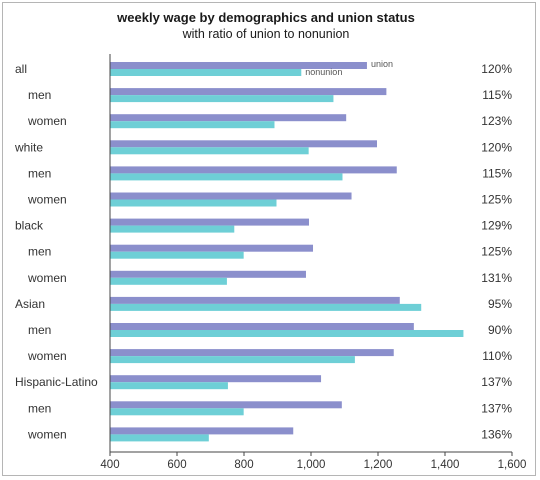  What do you see at coordinates (496, 278) in the screenshot?
I see `ratio-label: 131%` at bounding box center [496, 278].